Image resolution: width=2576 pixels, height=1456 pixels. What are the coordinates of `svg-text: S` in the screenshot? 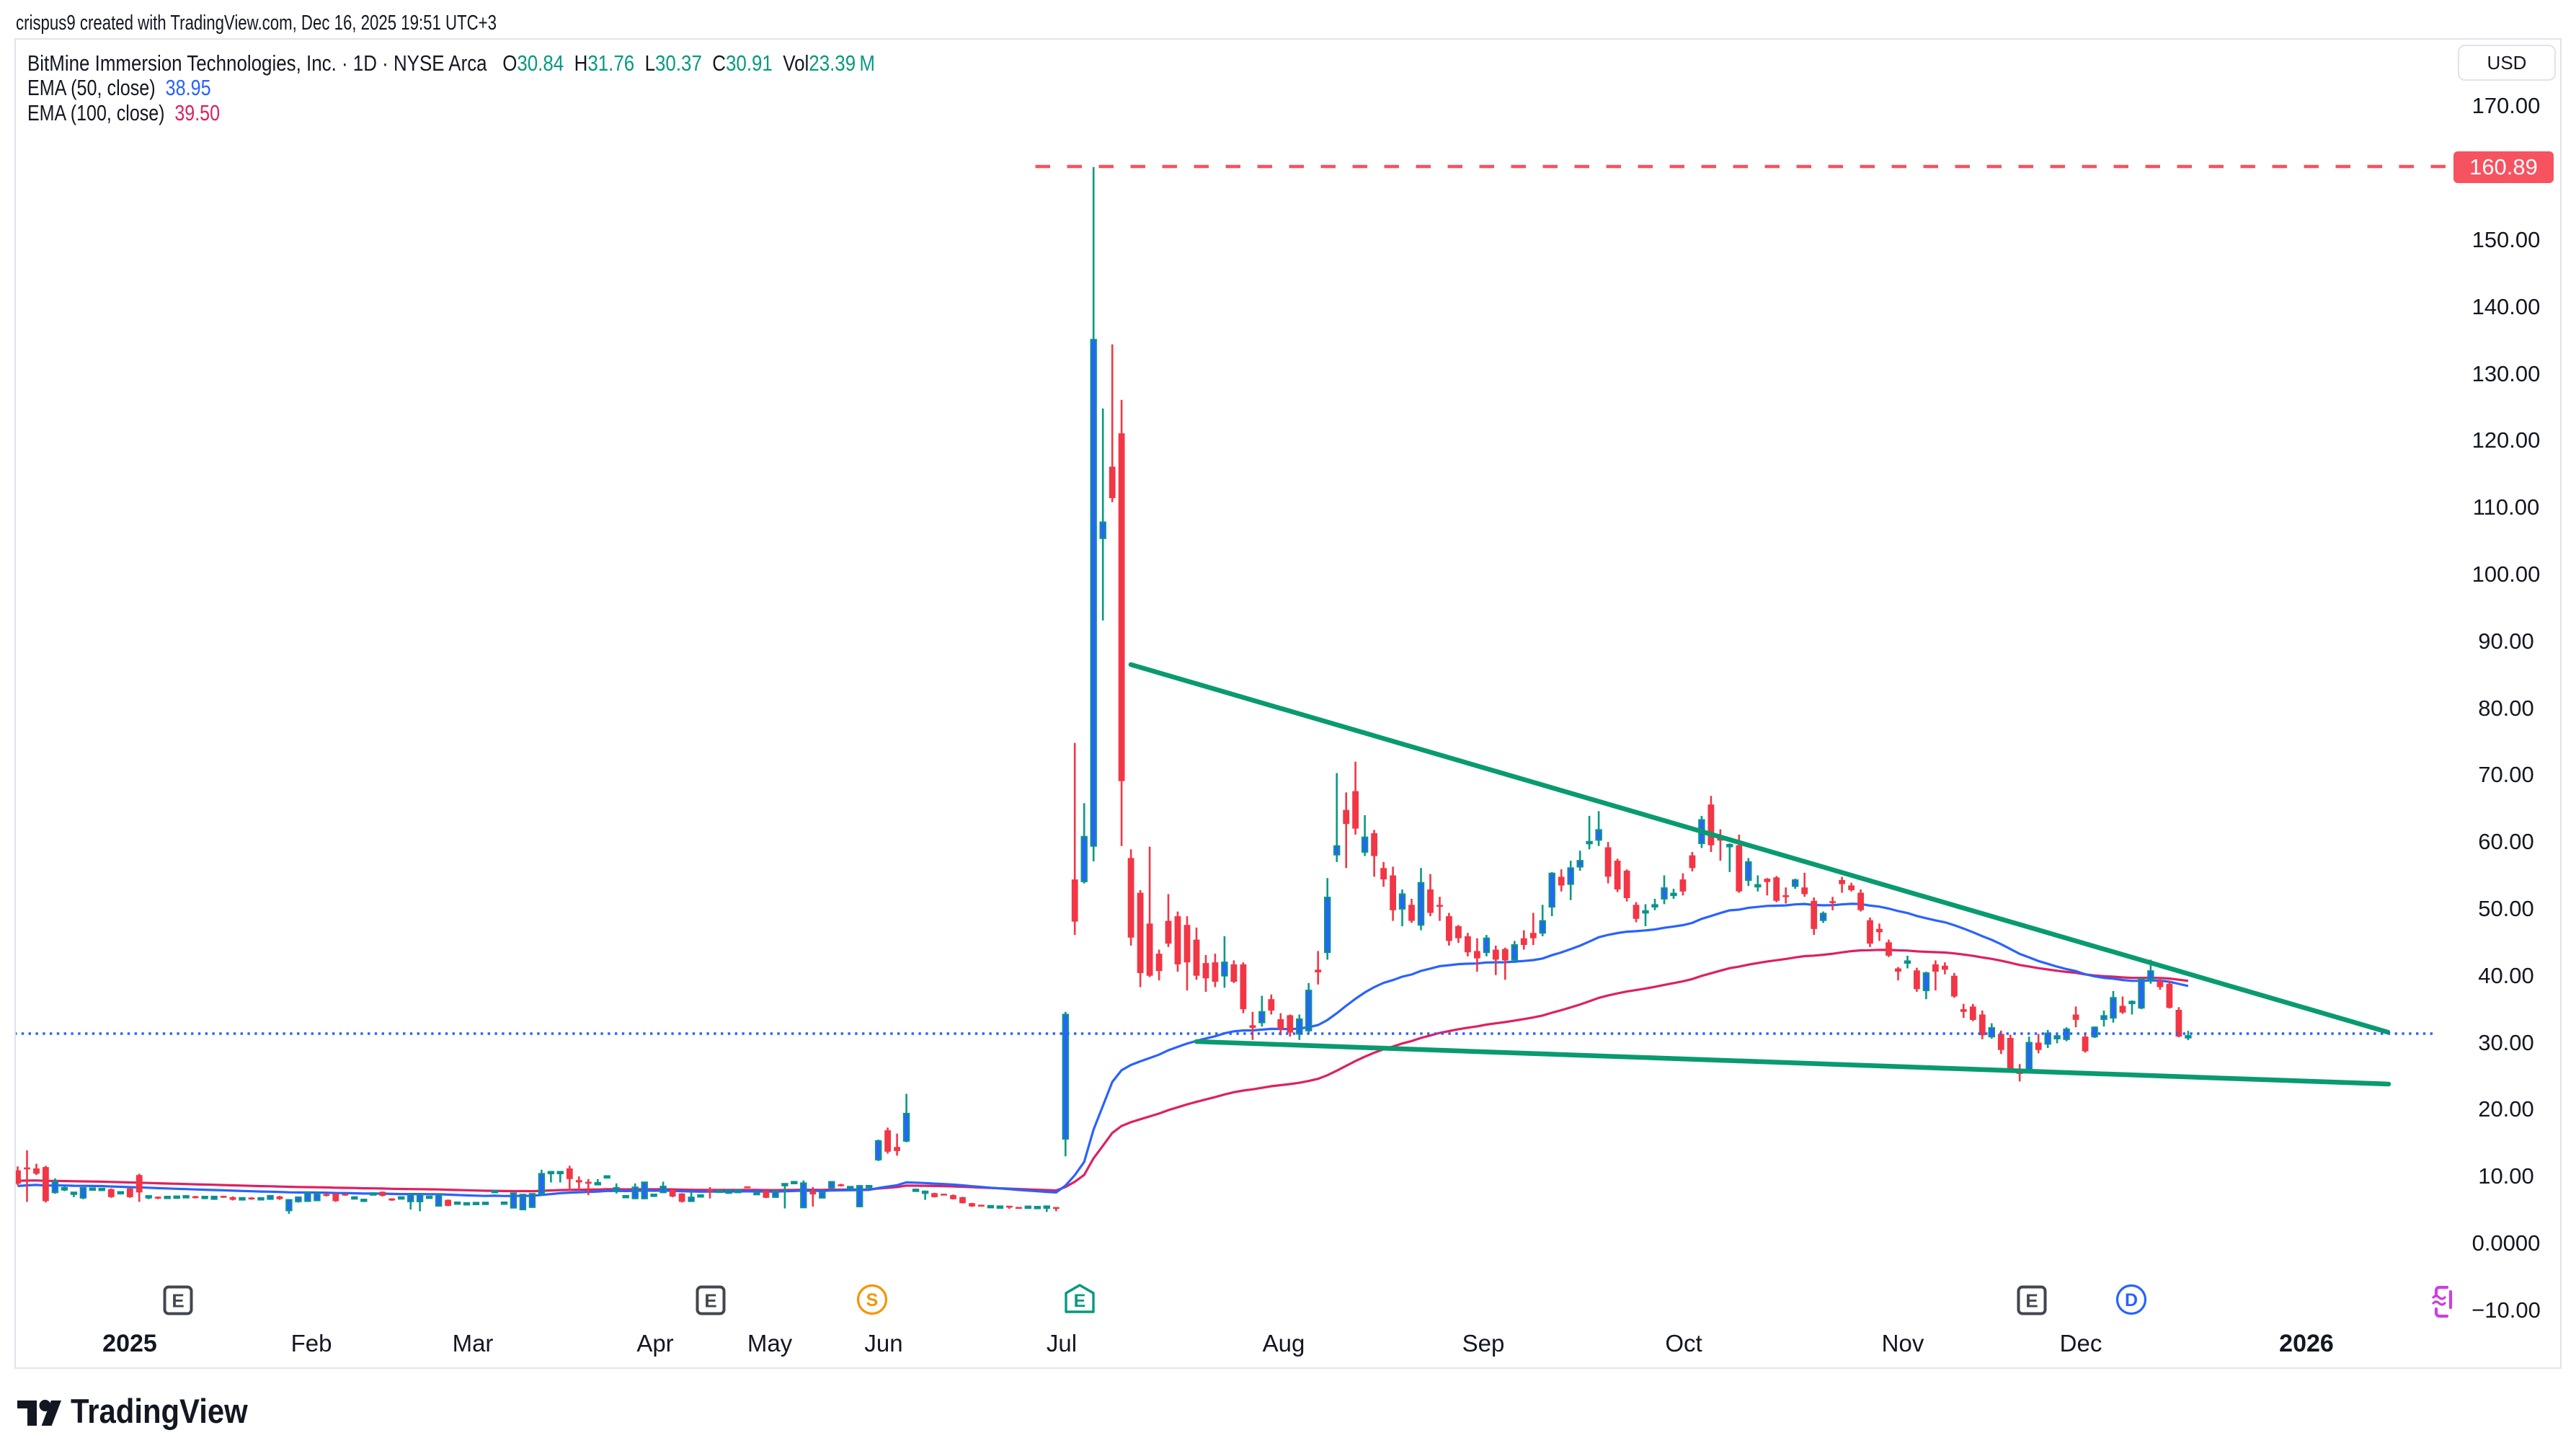 It's located at (872, 1300).